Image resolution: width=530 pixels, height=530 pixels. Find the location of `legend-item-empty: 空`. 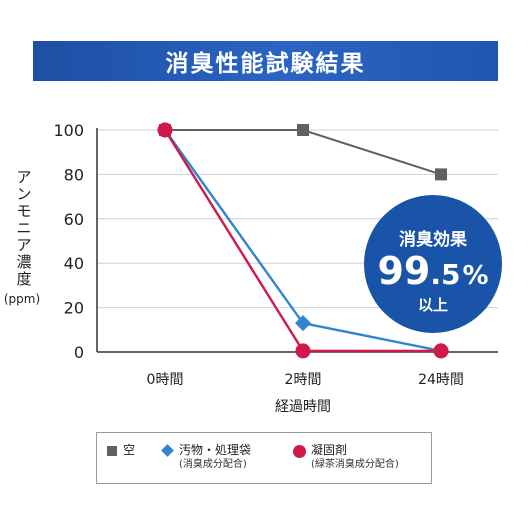

legend-item-empty: 空 is located at coordinates (121, 450).